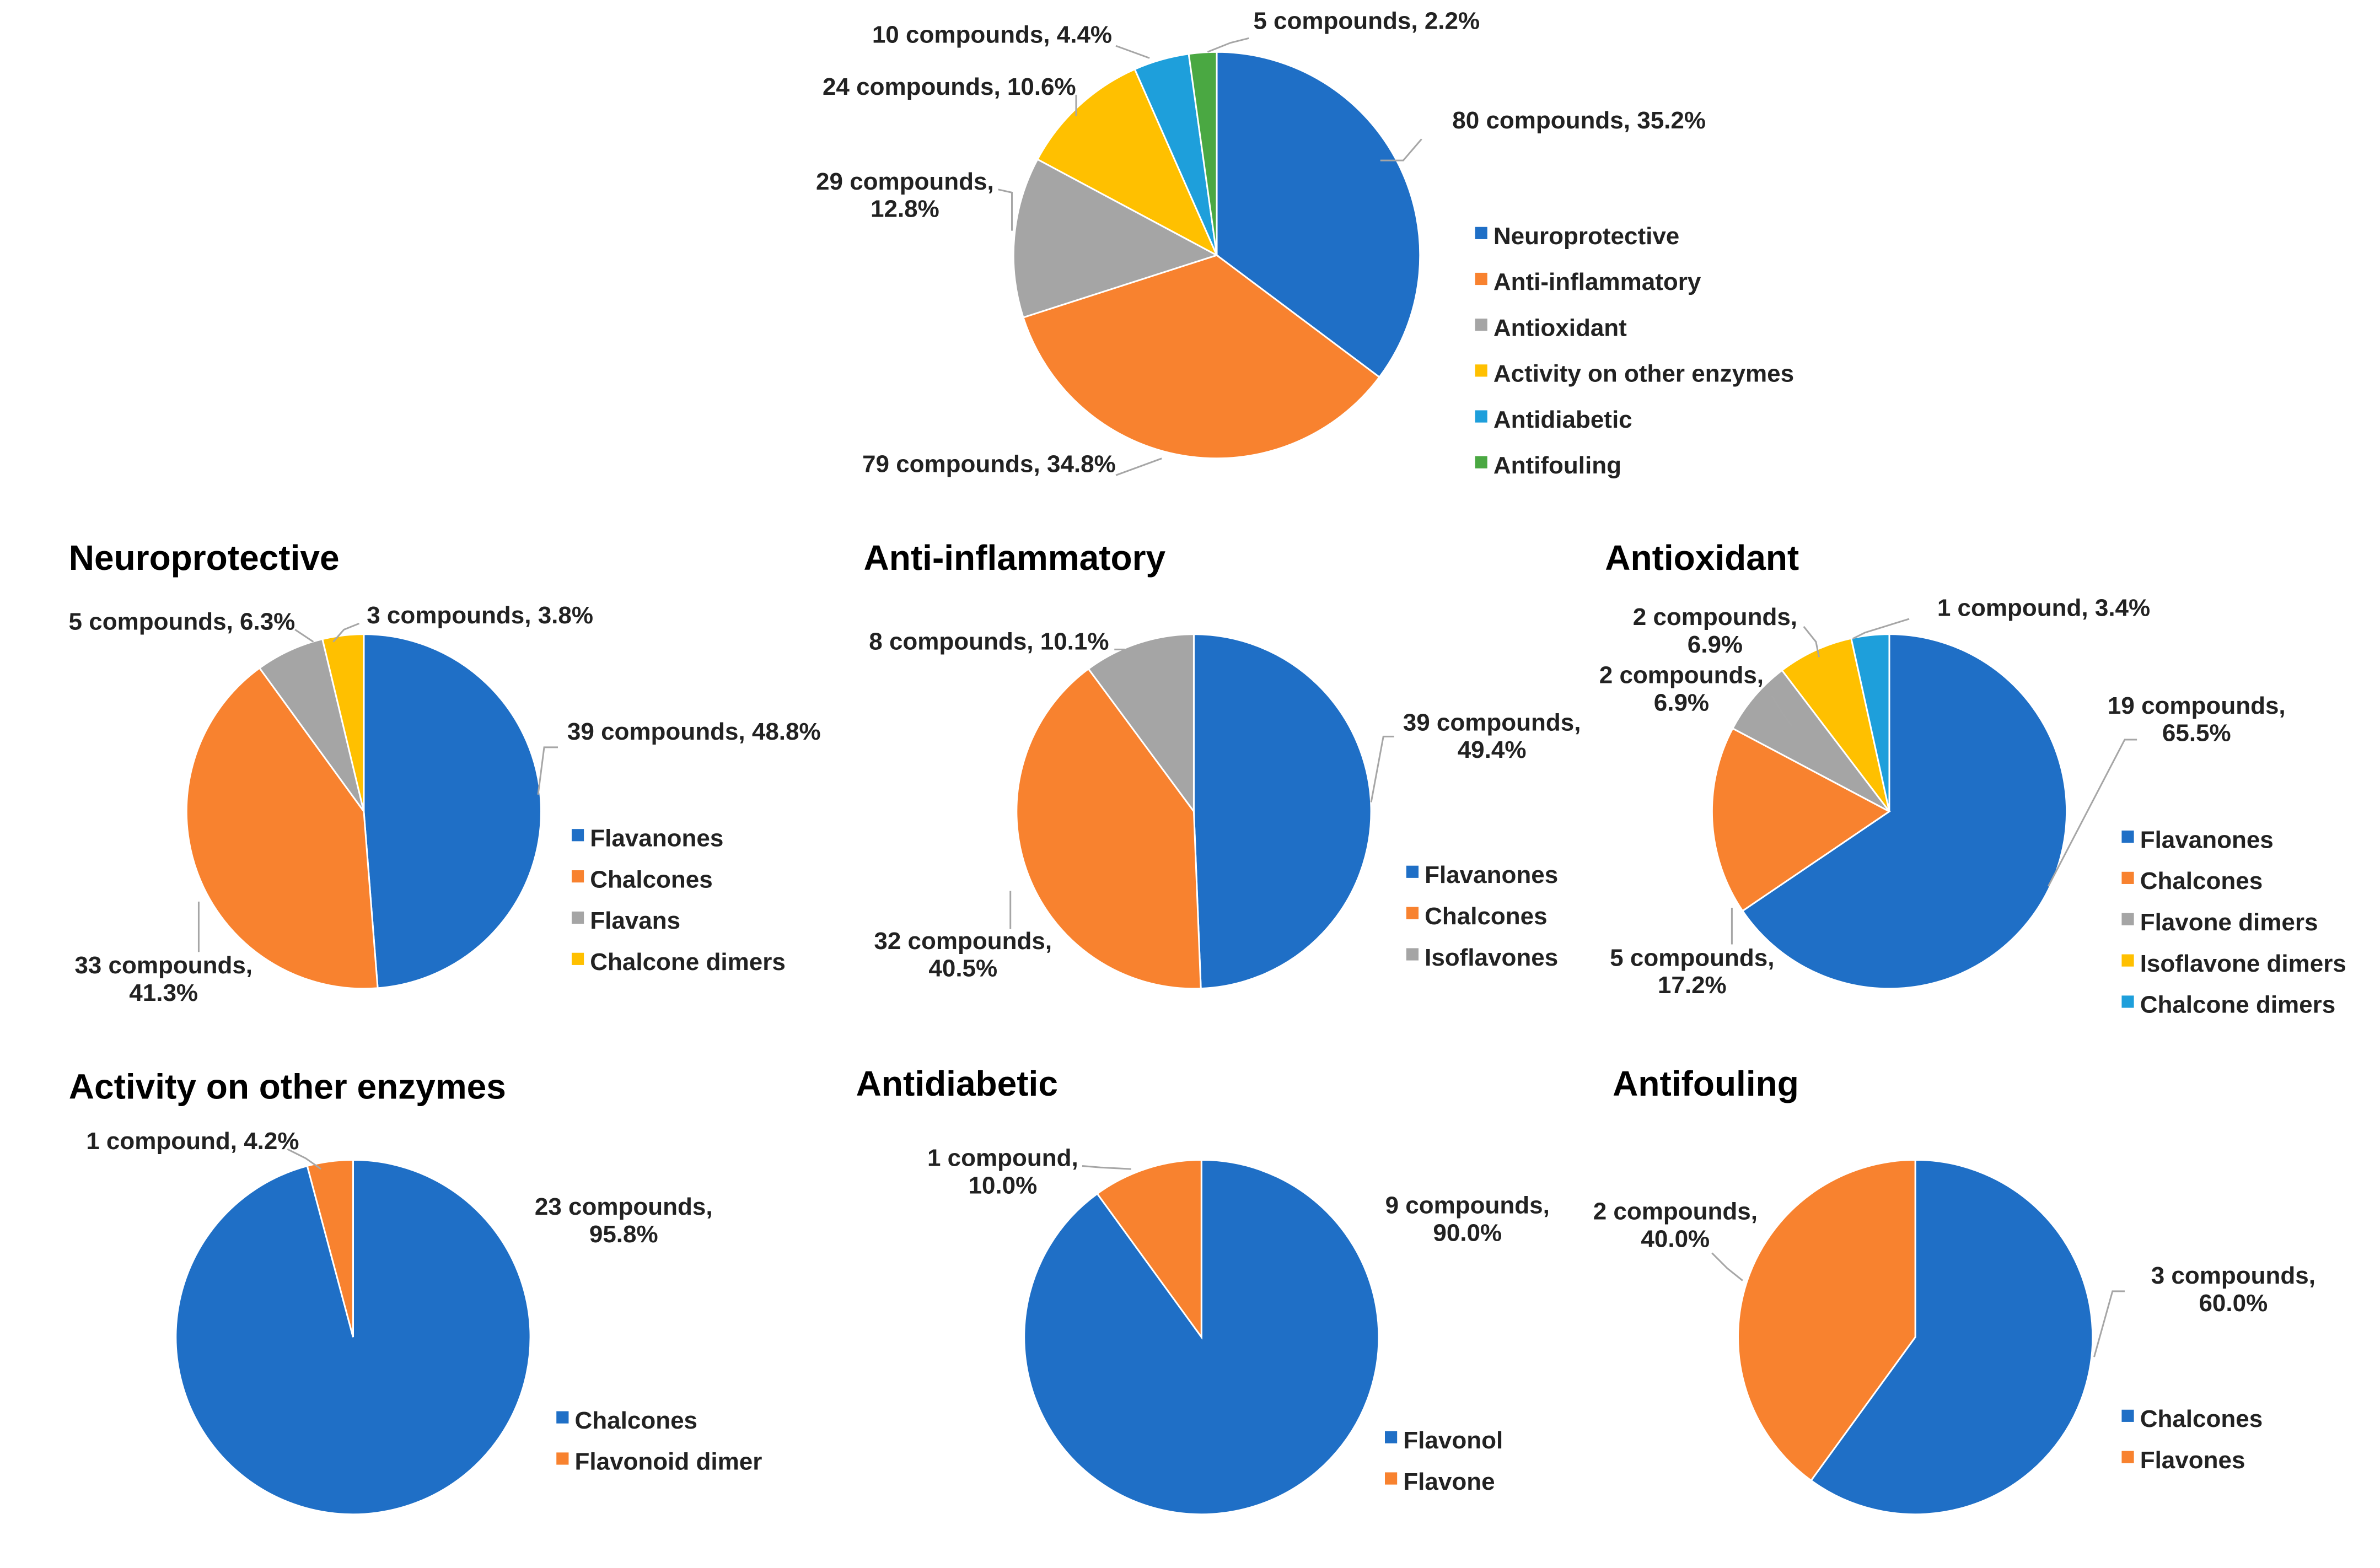 This screenshot has height=1568, width=2380. What do you see at coordinates (1367, 22) in the screenshot?
I see `data-label-antifouling: 5 compounds, 2.2%` at bounding box center [1367, 22].